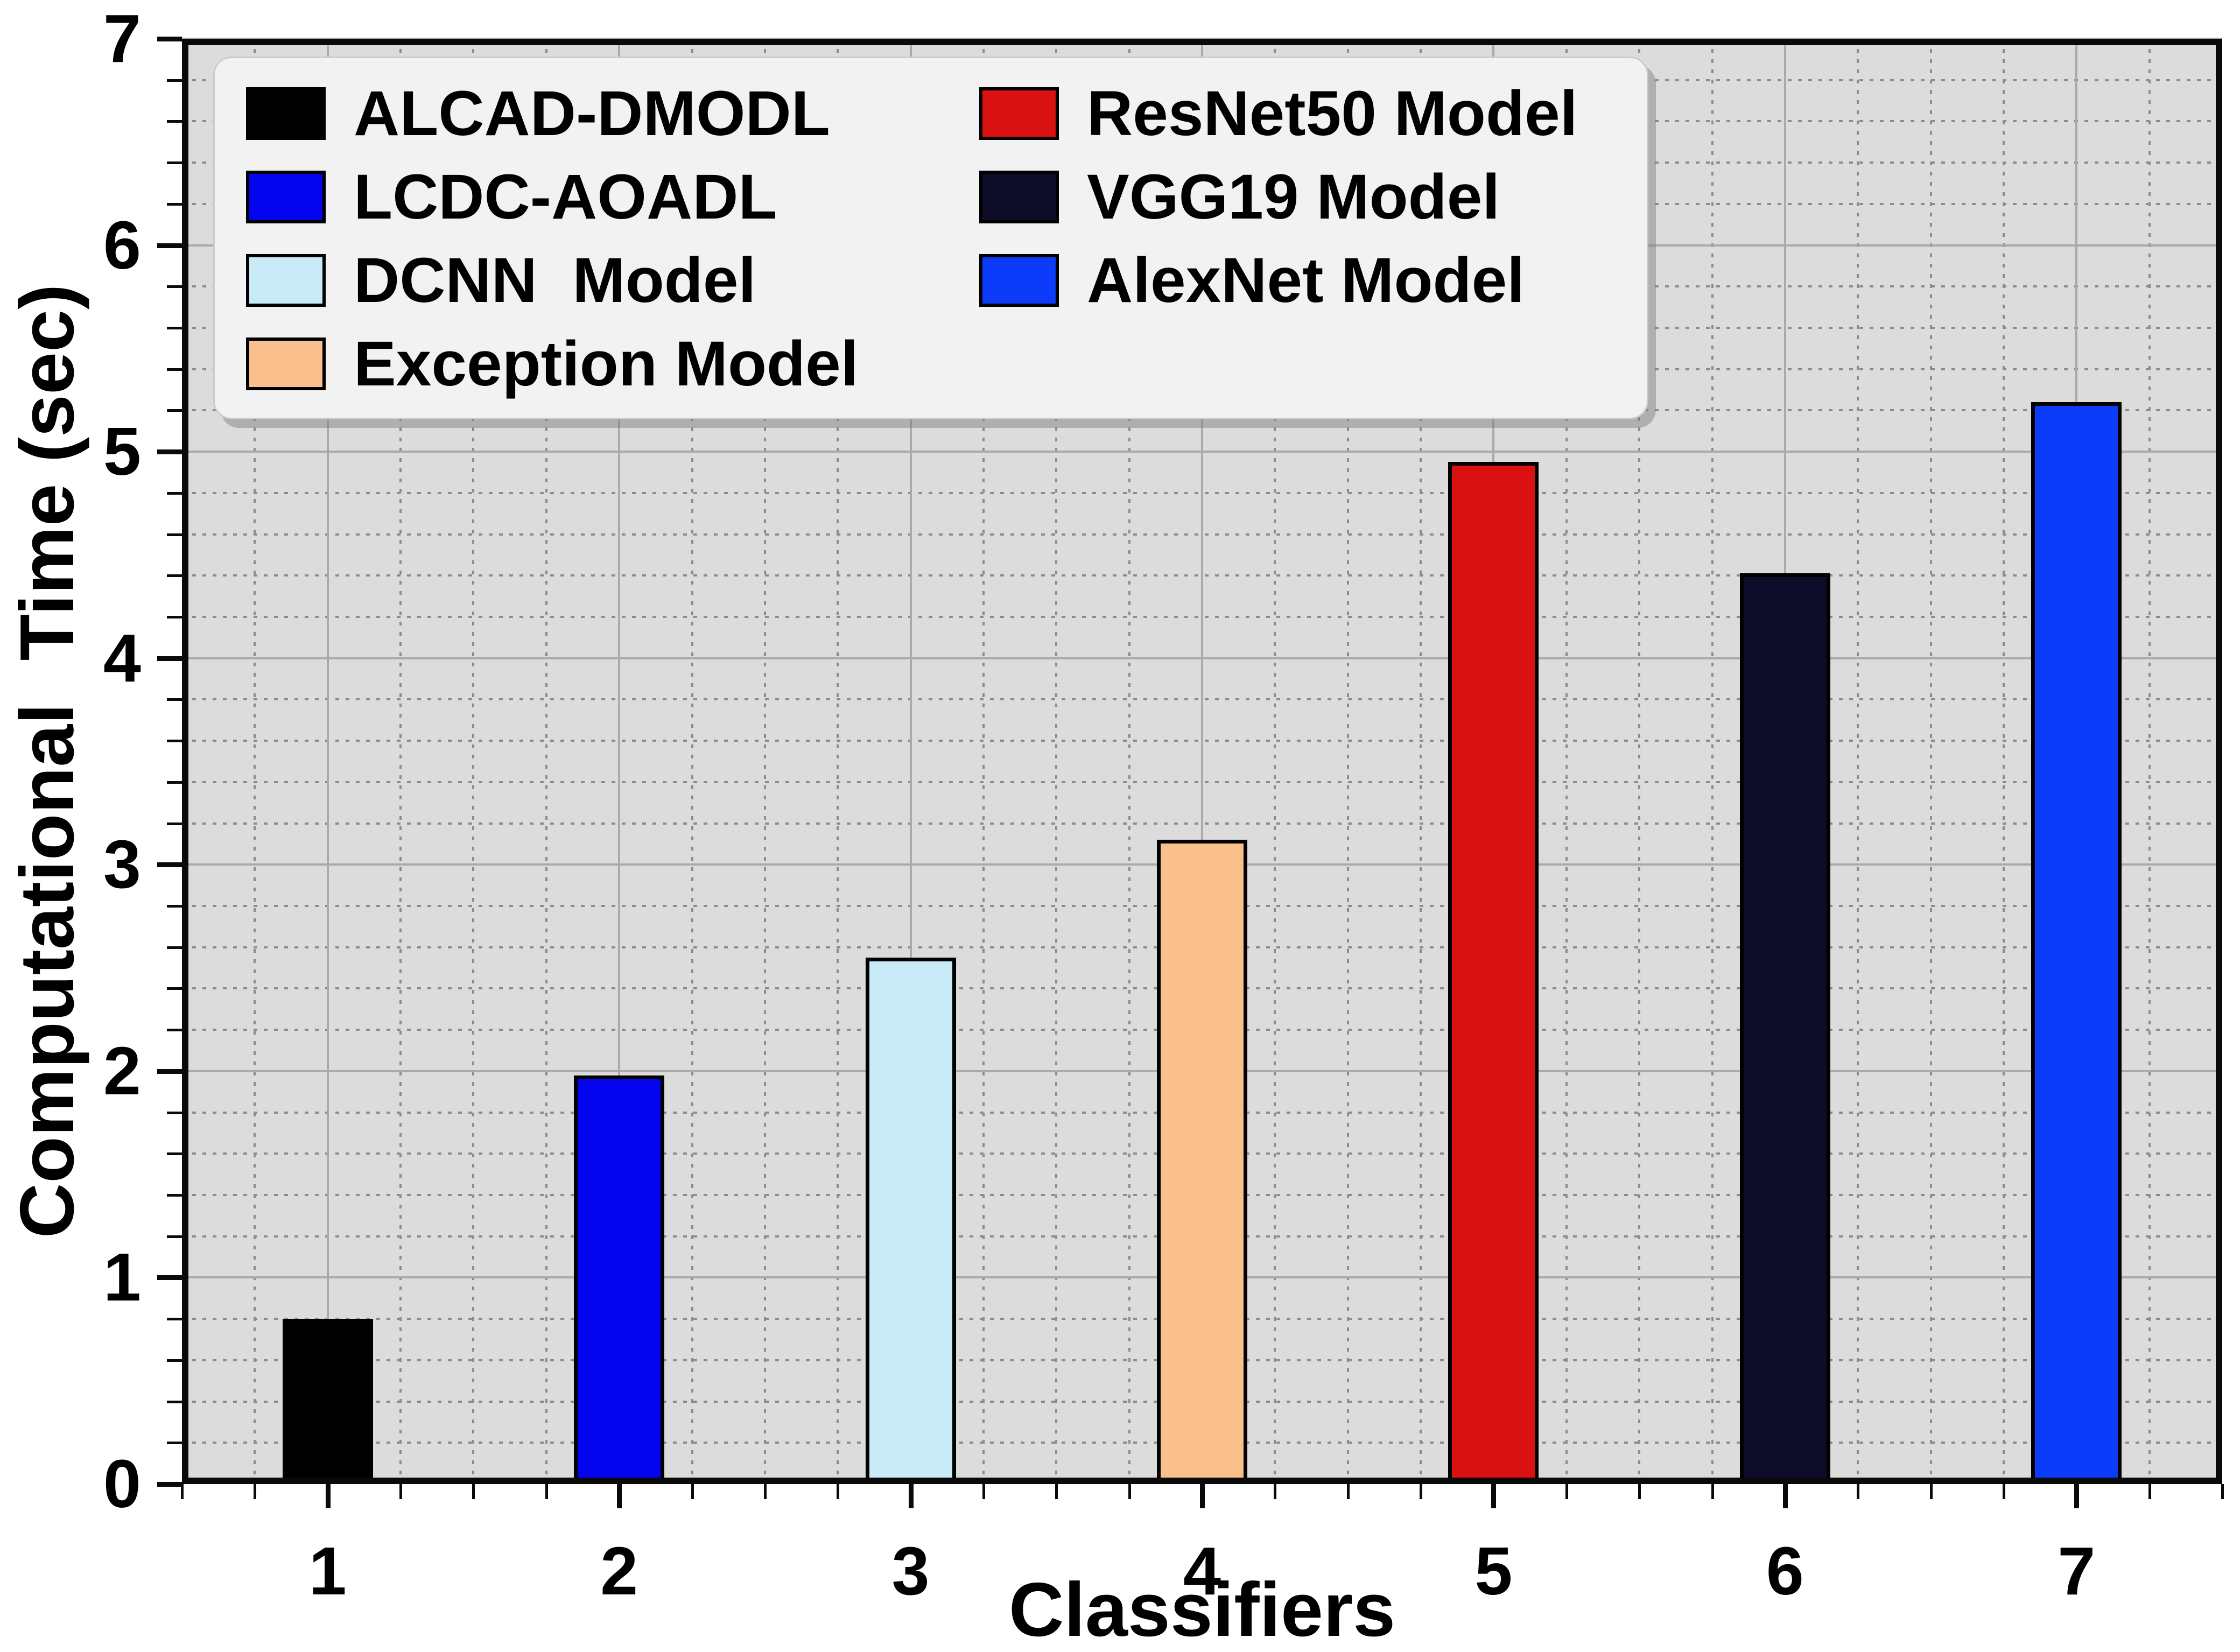 This screenshot has height=1652, width=2240. Describe the element at coordinates (122, 864) in the screenshot. I see `y-tick-label: 3` at that location.